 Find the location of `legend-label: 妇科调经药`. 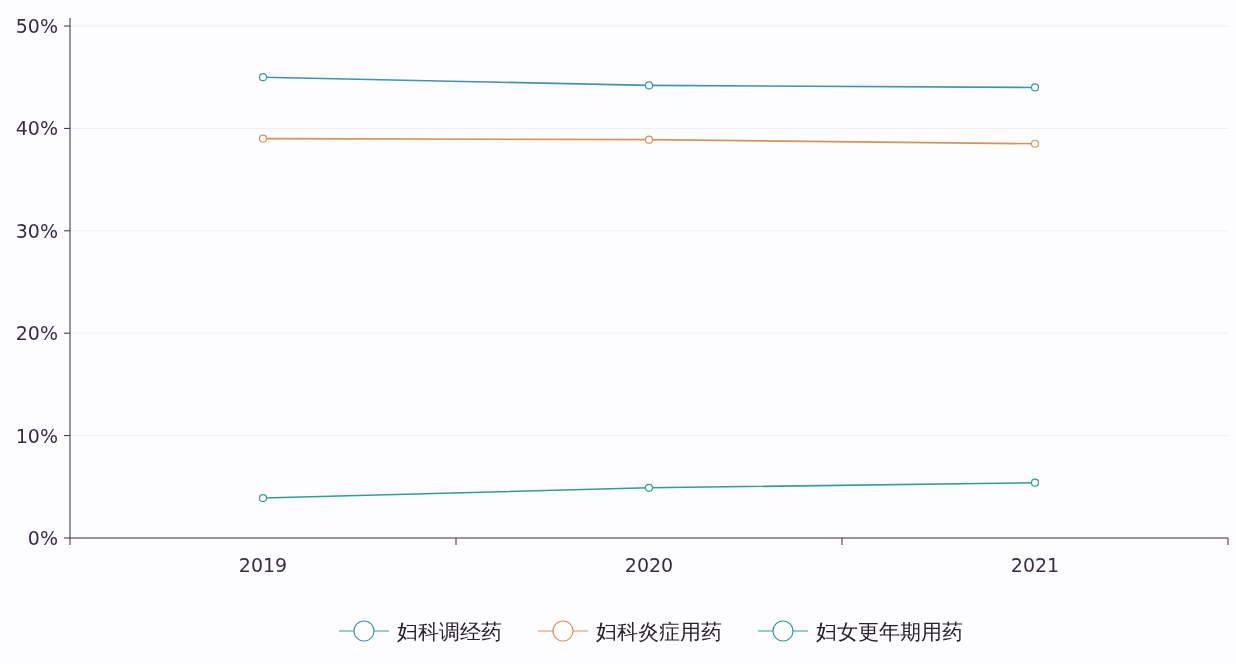

legend-label: 妇科调经药 is located at coordinates (449, 632).